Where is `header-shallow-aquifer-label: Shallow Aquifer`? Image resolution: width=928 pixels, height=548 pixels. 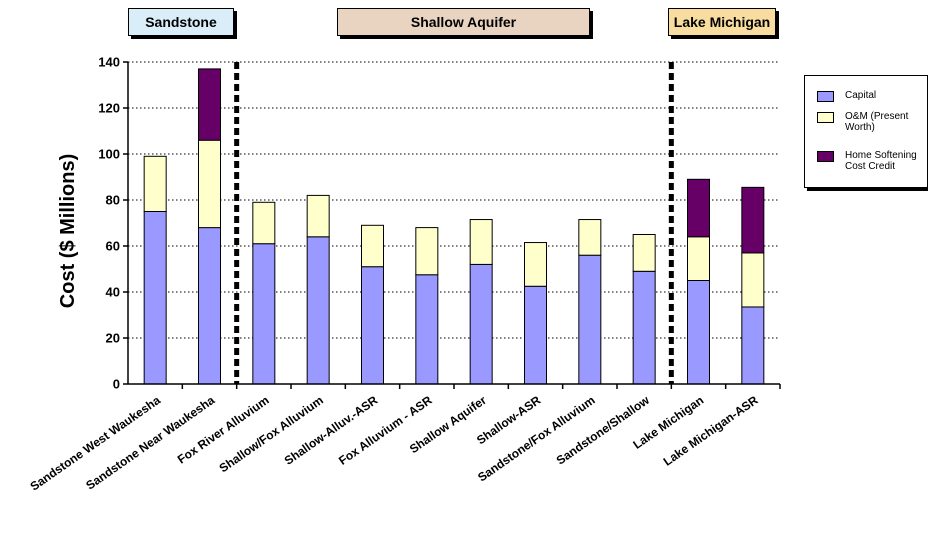
header-shallow-aquifer-label: Shallow Aquifer is located at coordinates (463, 22).